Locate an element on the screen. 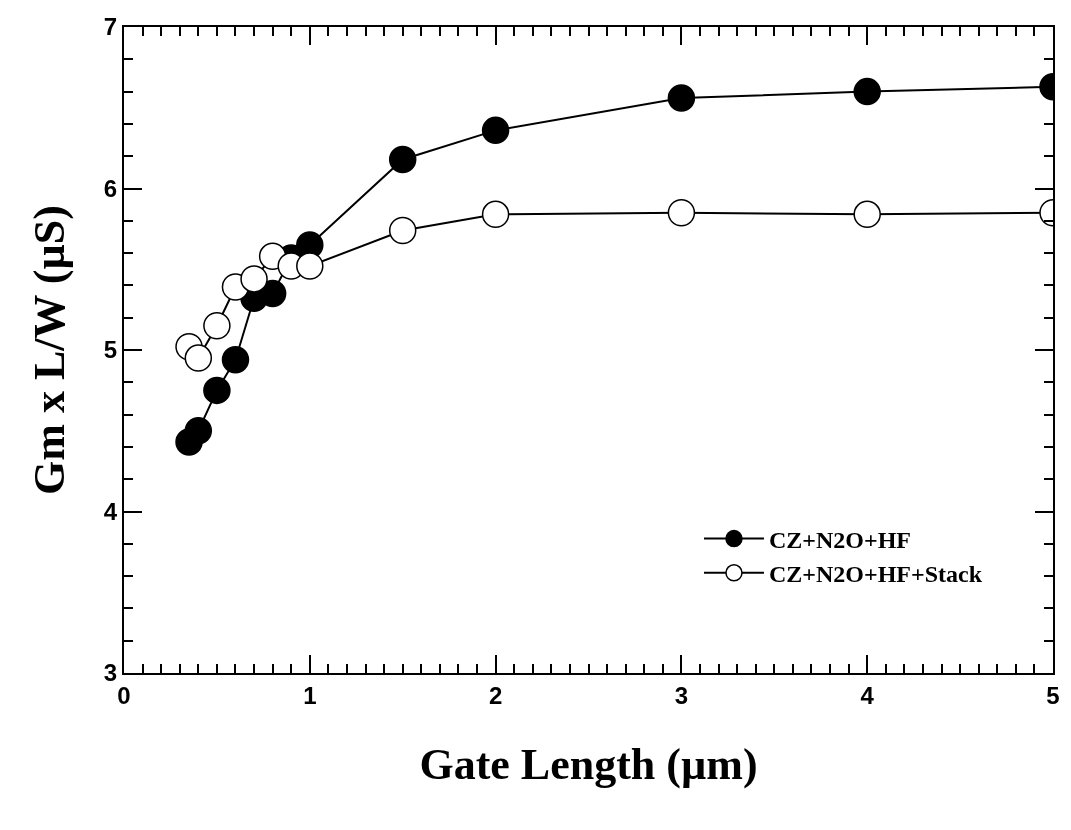 The image size is (1071, 830). legend-label: CZ+N2O+HF+Stack is located at coordinates (875, 574).